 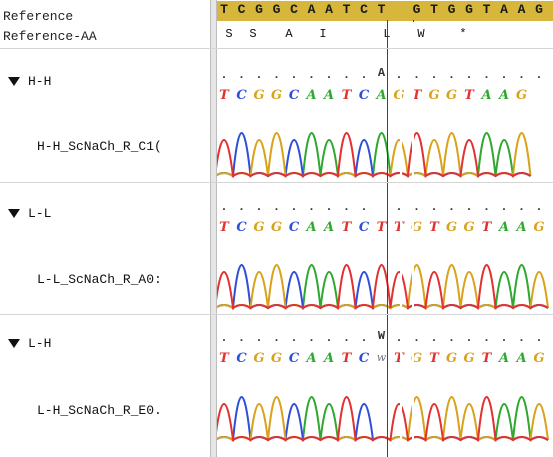 I want to click on selection-left-line, so click(x=387, y=238).